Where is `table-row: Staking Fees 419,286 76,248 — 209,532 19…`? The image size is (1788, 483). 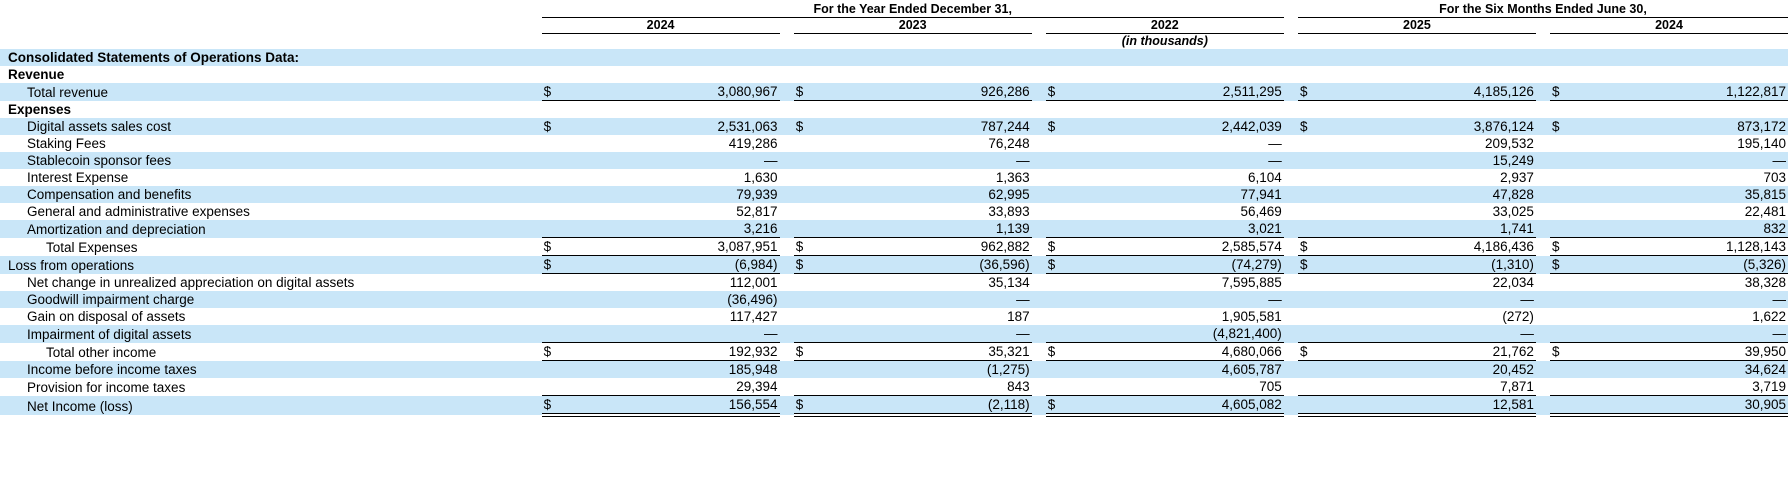
table-row: Staking Fees 419,286 76,248 — 209,532 19… is located at coordinates (894, 143).